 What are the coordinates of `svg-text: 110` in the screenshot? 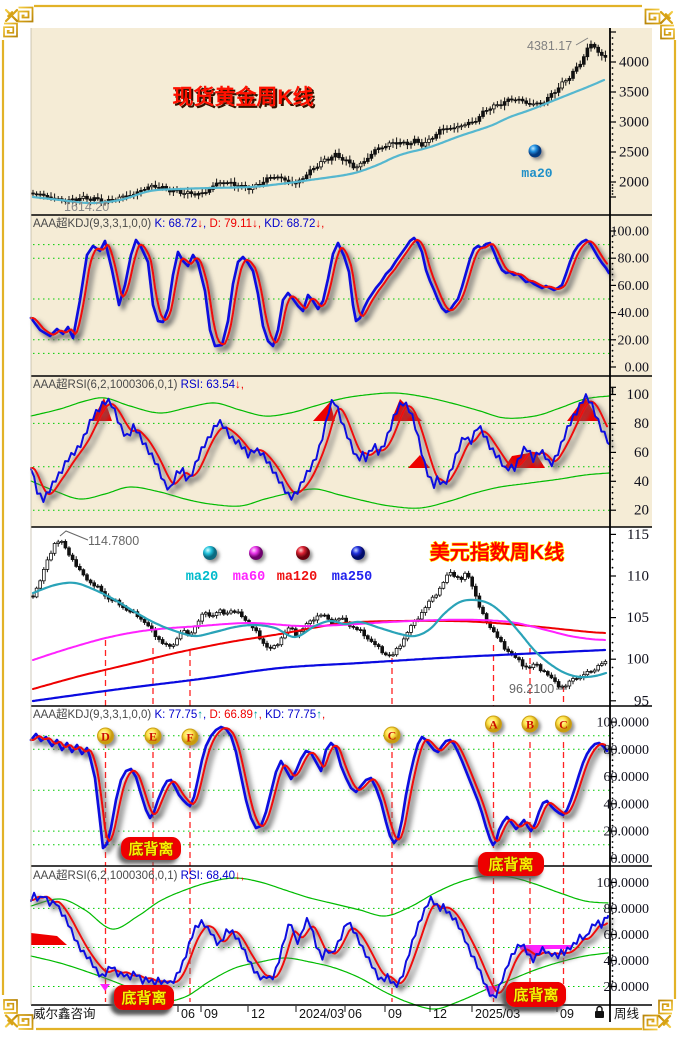 It's located at (638, 577).